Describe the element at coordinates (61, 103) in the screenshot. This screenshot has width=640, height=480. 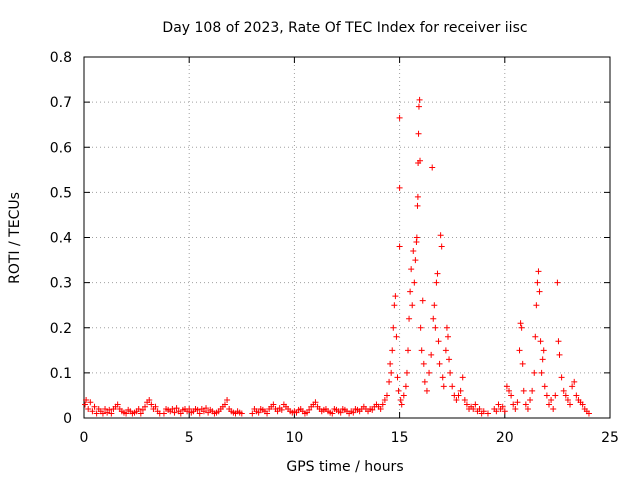
I see `y-tick-label: 0.7` at that location.